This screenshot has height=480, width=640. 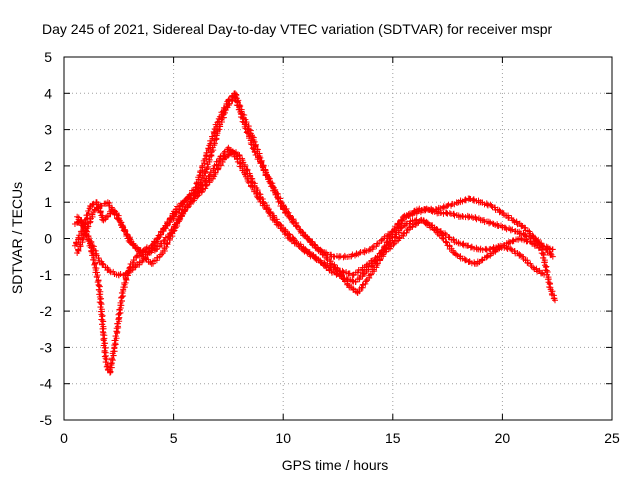 I want to click on y-tick-label: 0, so click(x=48, y=239).